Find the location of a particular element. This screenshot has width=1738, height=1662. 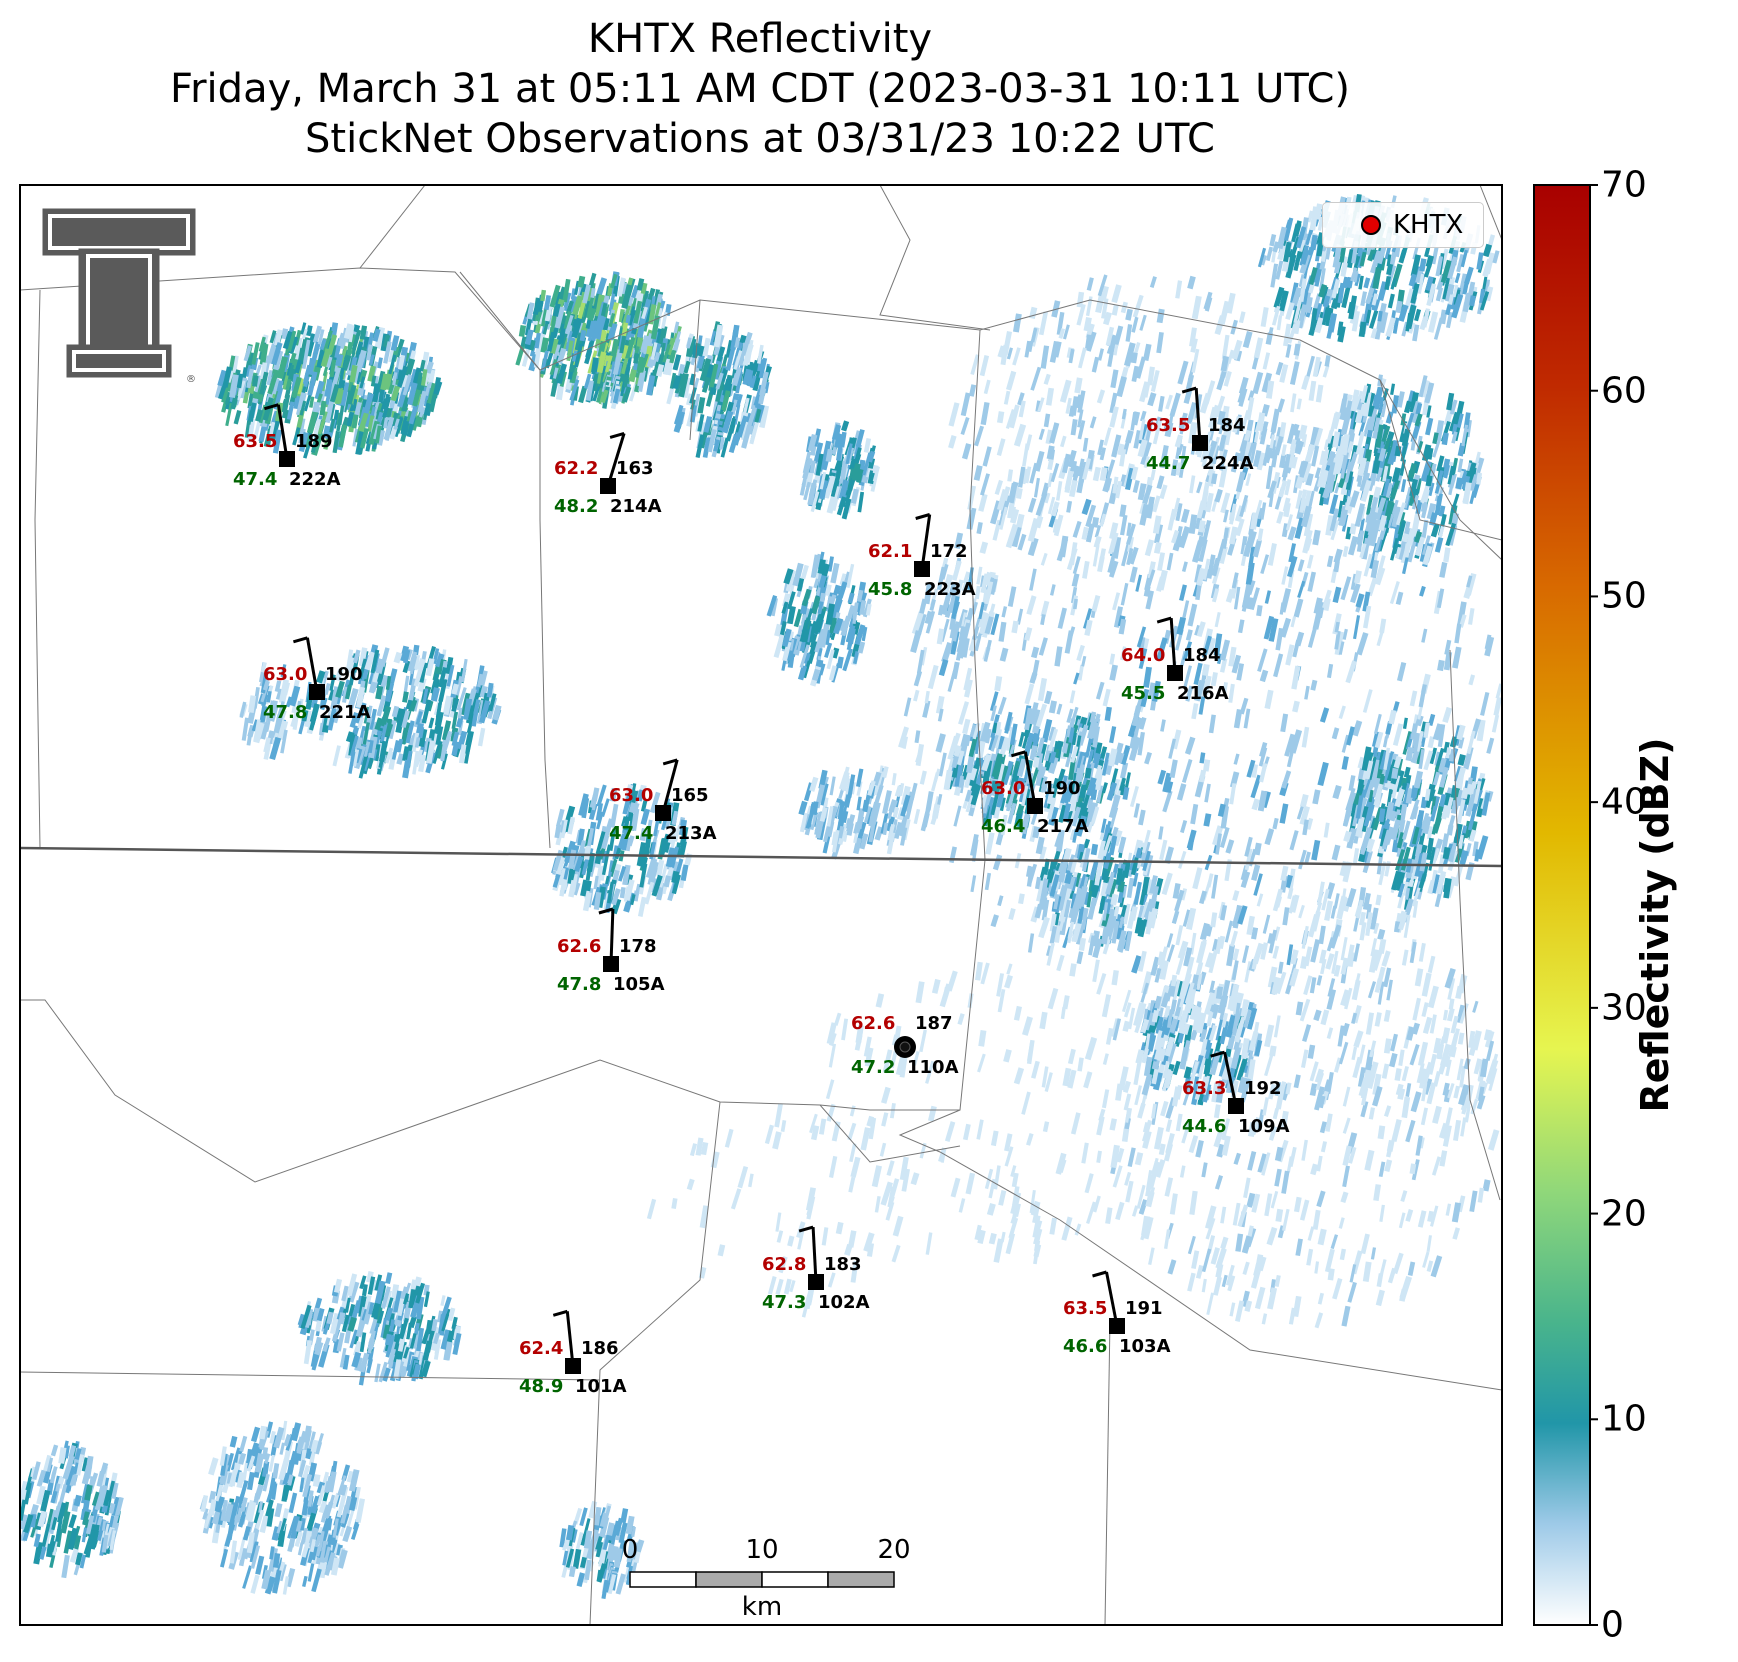

station-105A: 62.6 178 47.8 105A is located at coordinates (611, 951).